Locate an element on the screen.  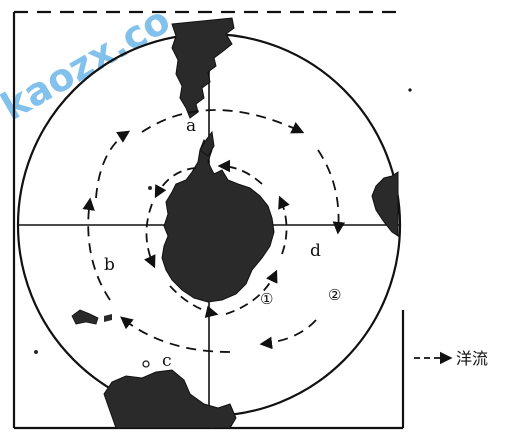
africa-landmass is located at coordinates (385, 204).